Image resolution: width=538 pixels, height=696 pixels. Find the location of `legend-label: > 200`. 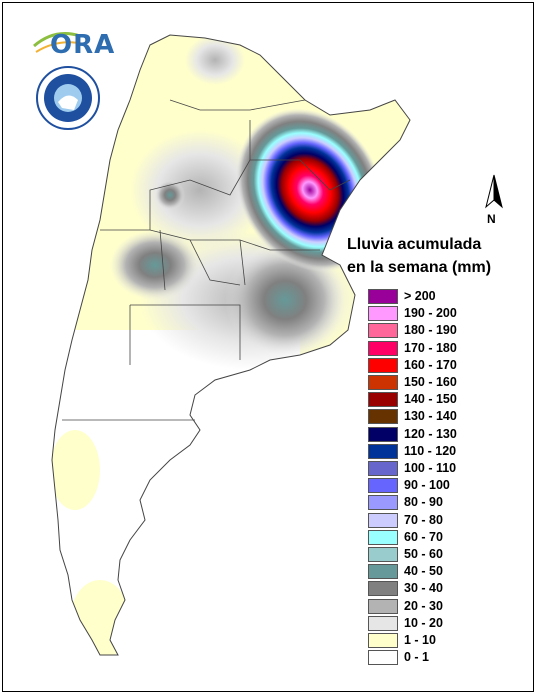

legend-label: > 200 is located at coordinates (420, 296).